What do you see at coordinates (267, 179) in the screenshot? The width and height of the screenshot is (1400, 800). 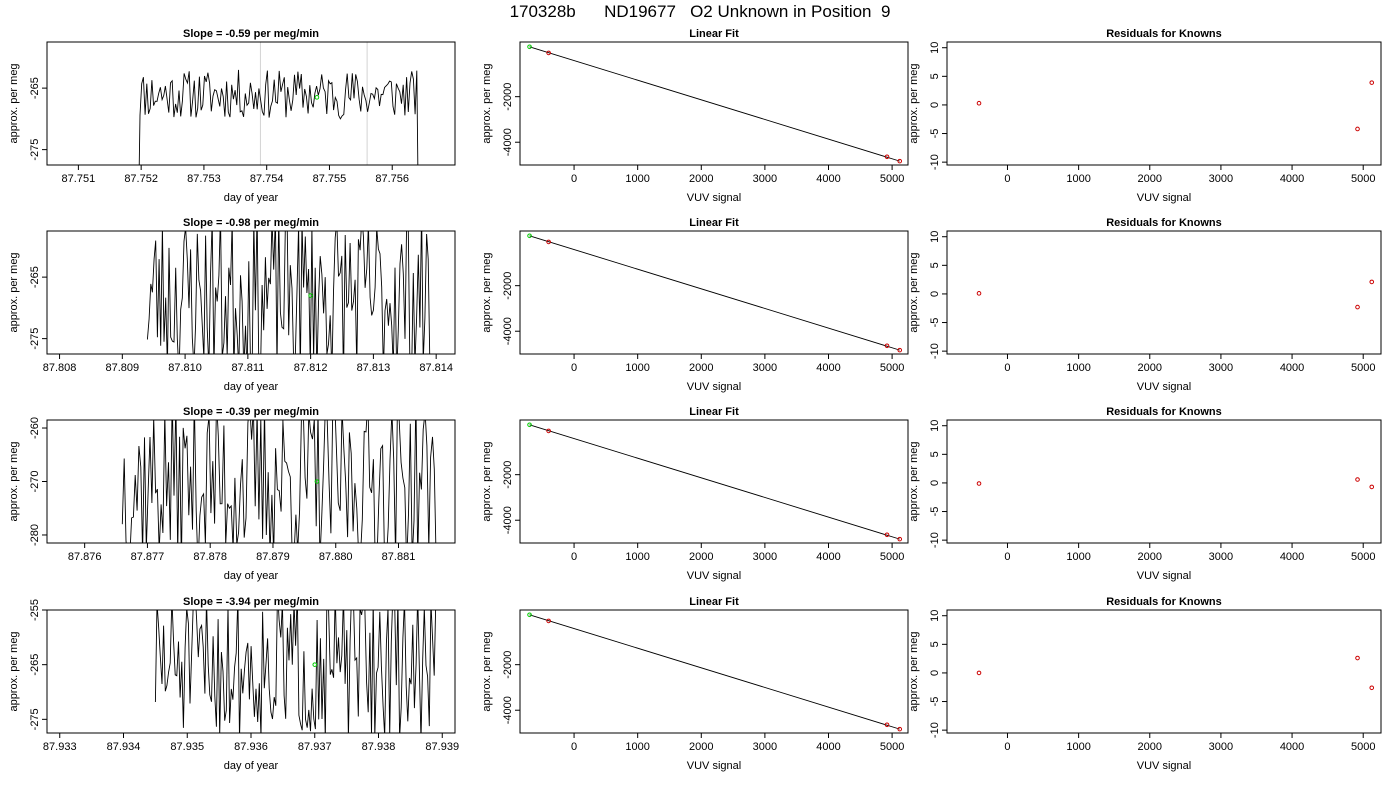 I see `x-tick-label: 87.754` at bounding box center [267, 179].